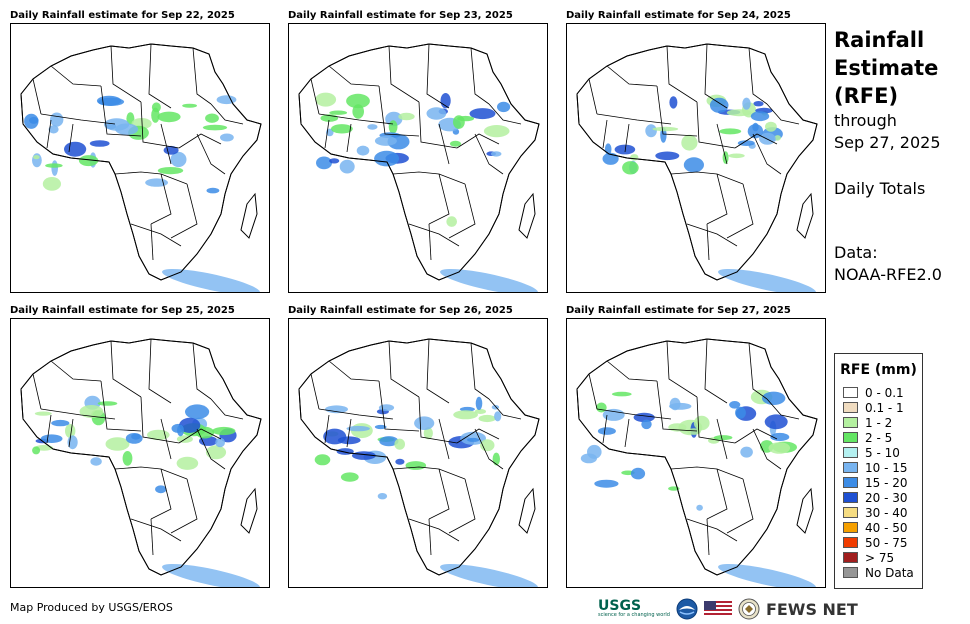 Image resolution: width=970 pixels, height=624 pixels. Describe the element at coordinates (882, 557) in the screenshot. I see `legend-item: > 75` at that location.